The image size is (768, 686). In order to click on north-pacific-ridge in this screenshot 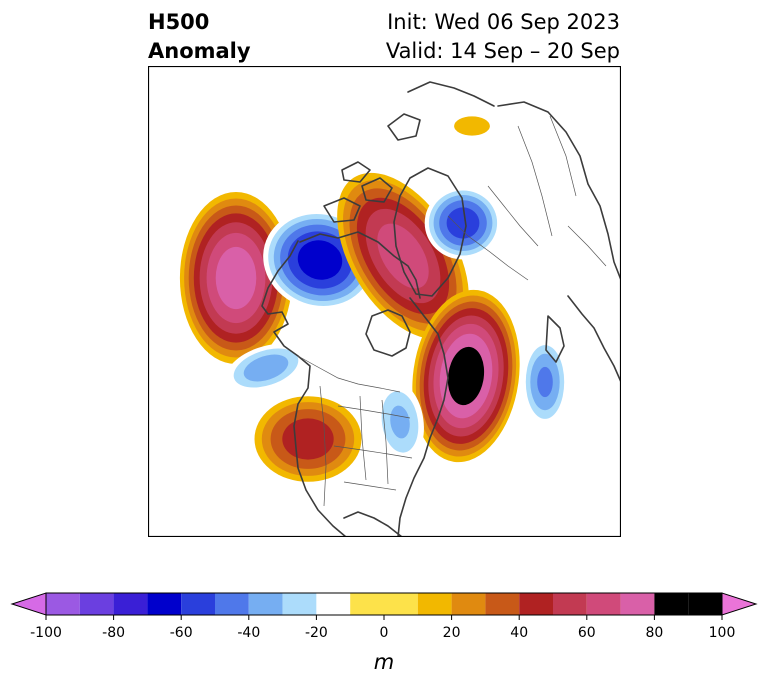, I will do `click(236, 278)`.